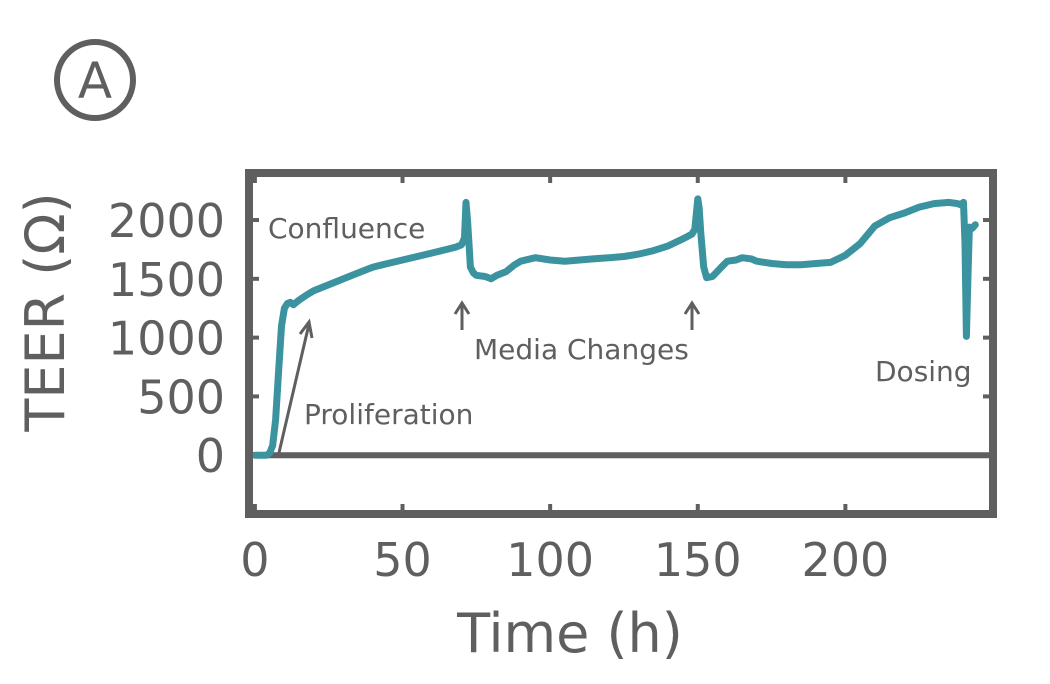 This screenshot has width=1050, height=684. I want to click on proliferation-arrow-shaft, so click(293, 390).